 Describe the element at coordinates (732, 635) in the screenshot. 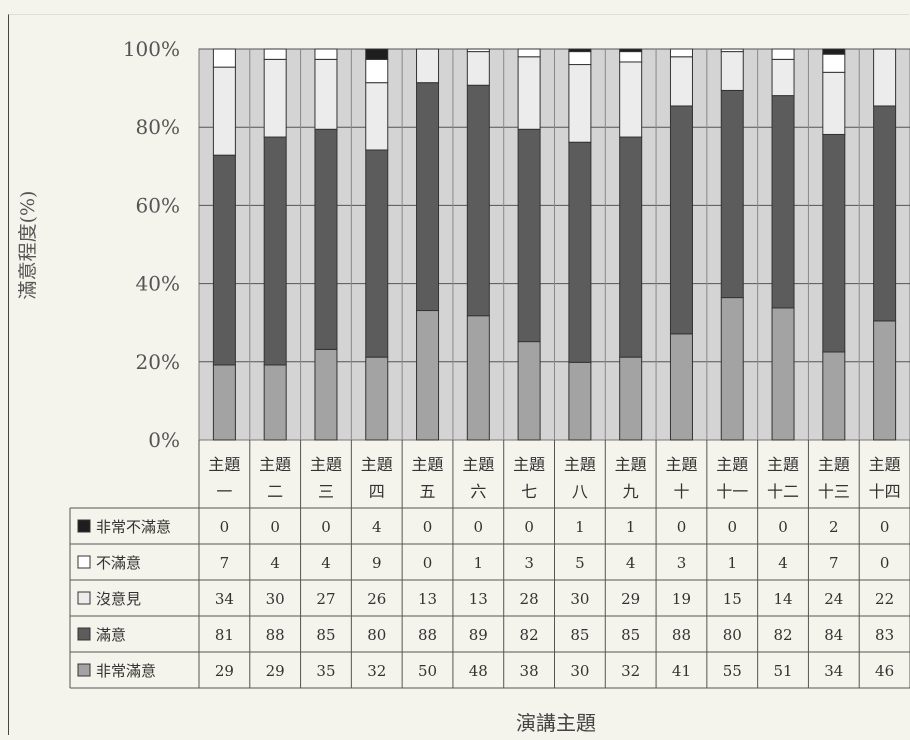

I see `table-cell-value: 80` at that location.